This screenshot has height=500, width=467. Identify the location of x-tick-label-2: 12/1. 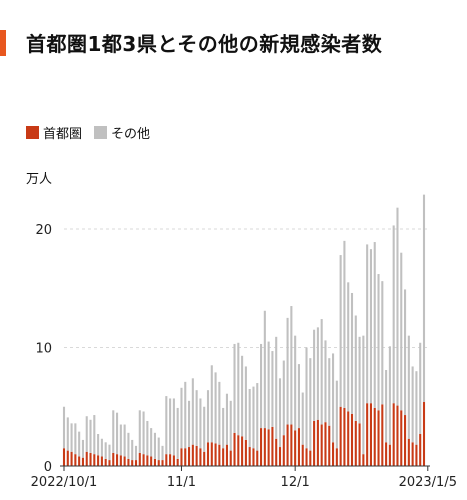
(295, 482).